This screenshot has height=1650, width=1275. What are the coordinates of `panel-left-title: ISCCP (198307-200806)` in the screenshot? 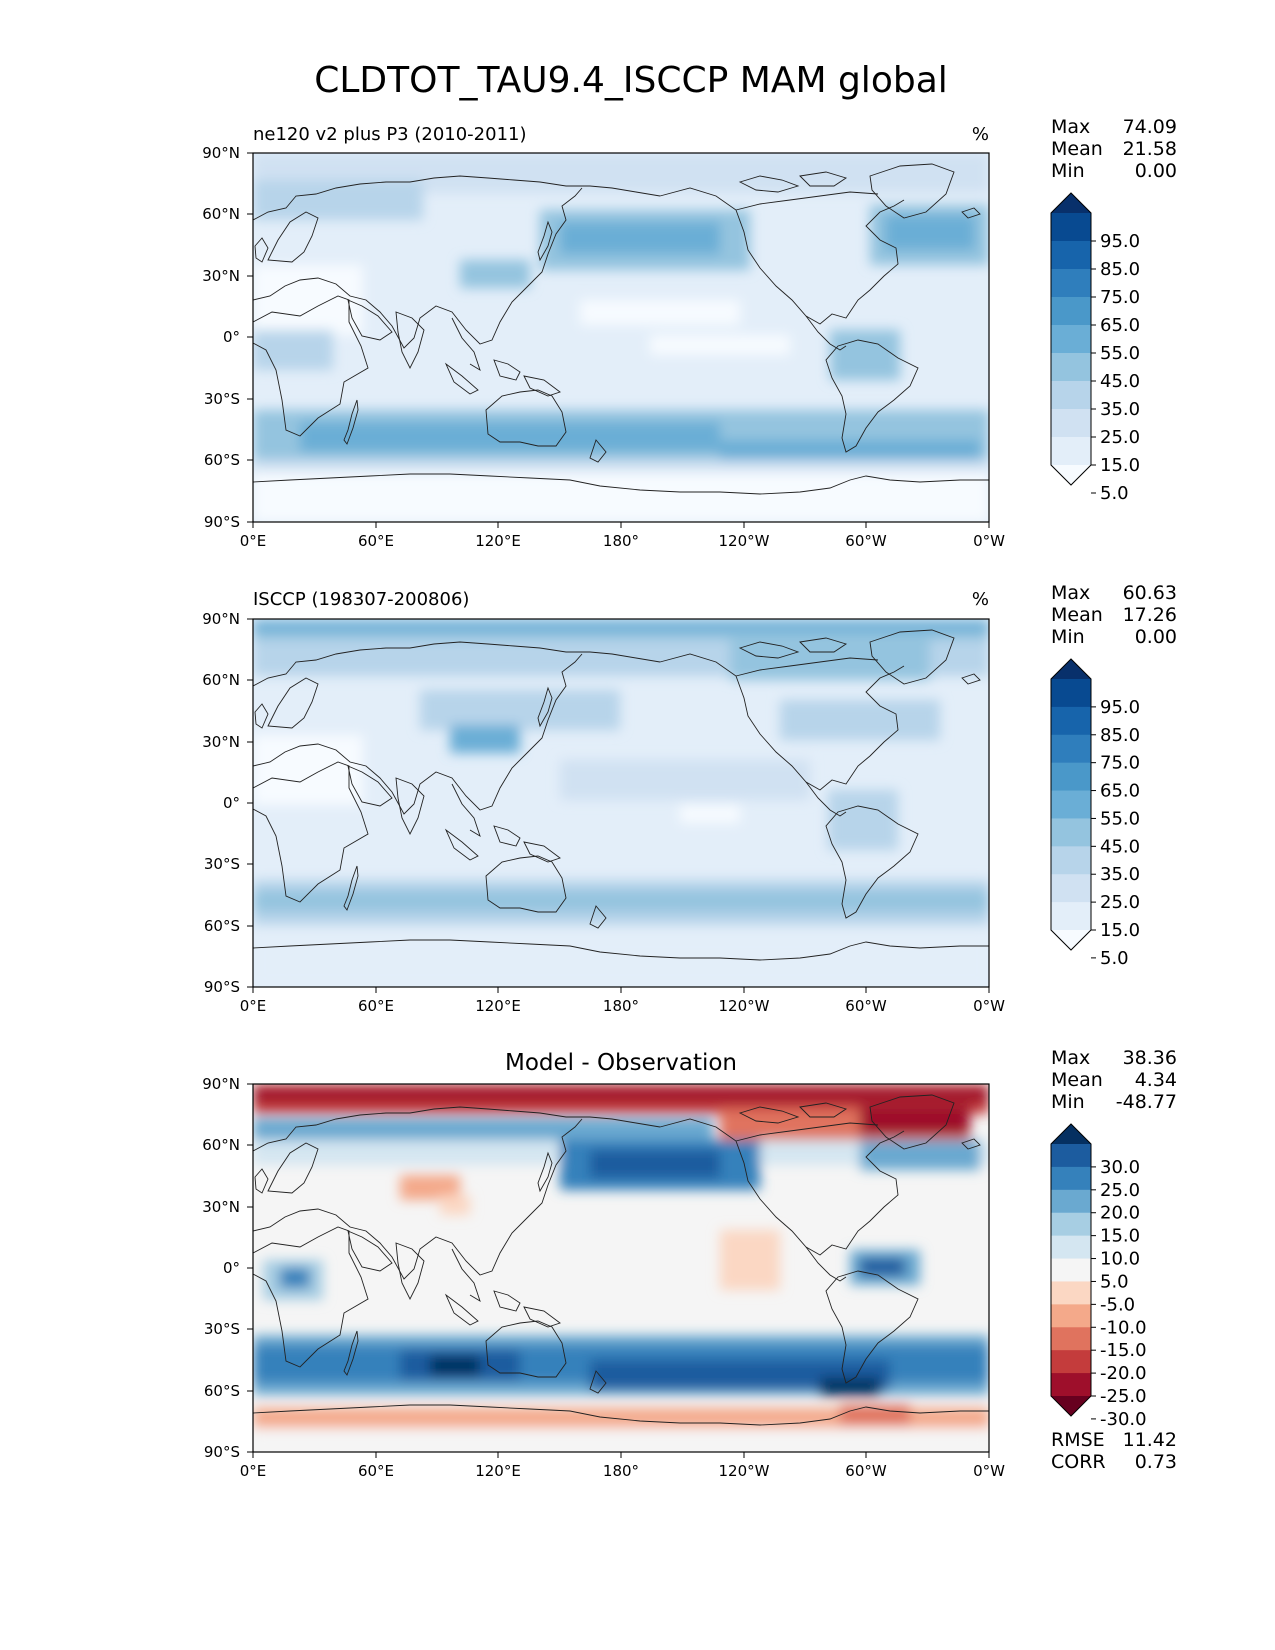 It's located at (361, 599).